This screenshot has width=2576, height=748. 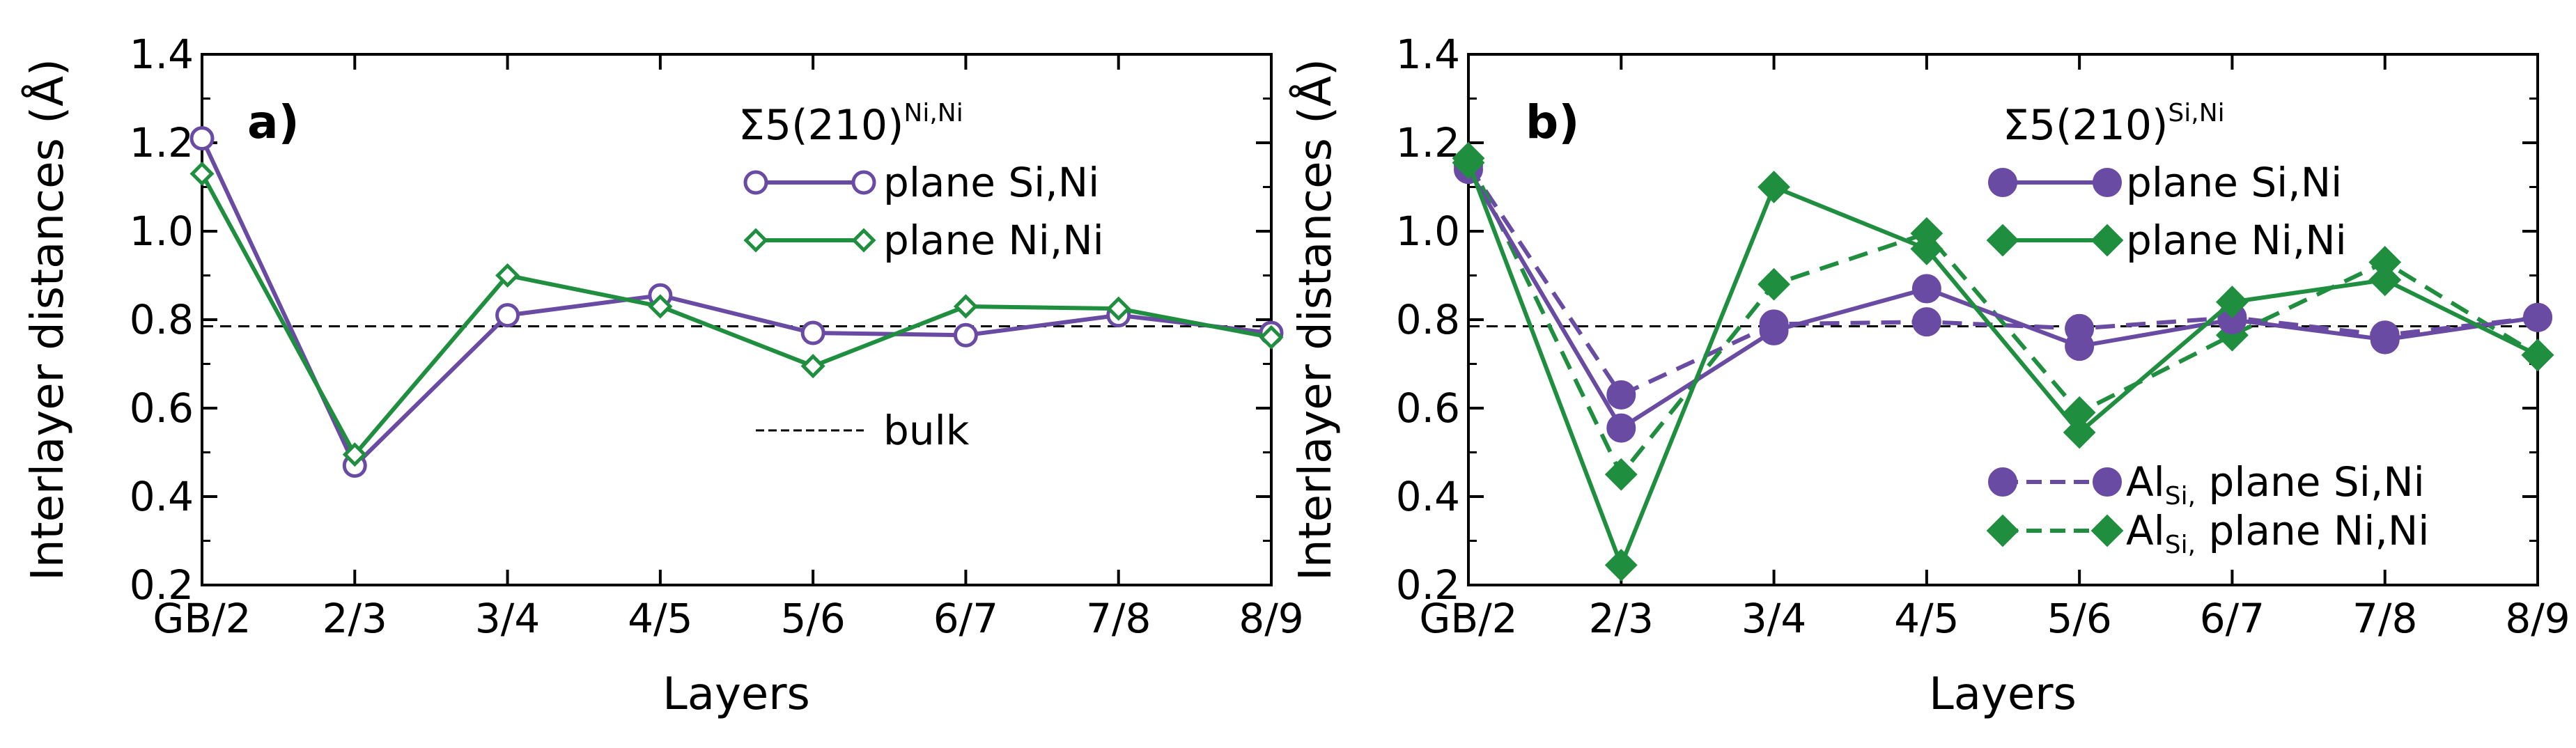 I want to click on legend-label-b-3: AlSi, plane Ni,Ni, so click(x=2277, y=533).